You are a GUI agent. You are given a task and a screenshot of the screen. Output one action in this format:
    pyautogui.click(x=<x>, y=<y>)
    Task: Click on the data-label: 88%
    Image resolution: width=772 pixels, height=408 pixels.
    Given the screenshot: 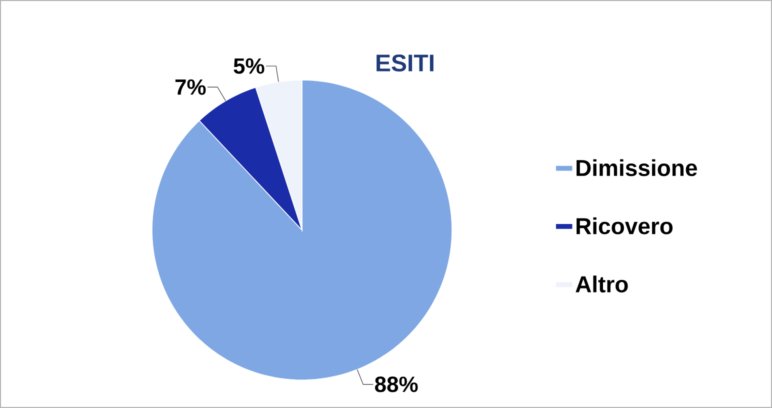 What is the action you would take?
    pyautogui.click(x=396, y=384)
    